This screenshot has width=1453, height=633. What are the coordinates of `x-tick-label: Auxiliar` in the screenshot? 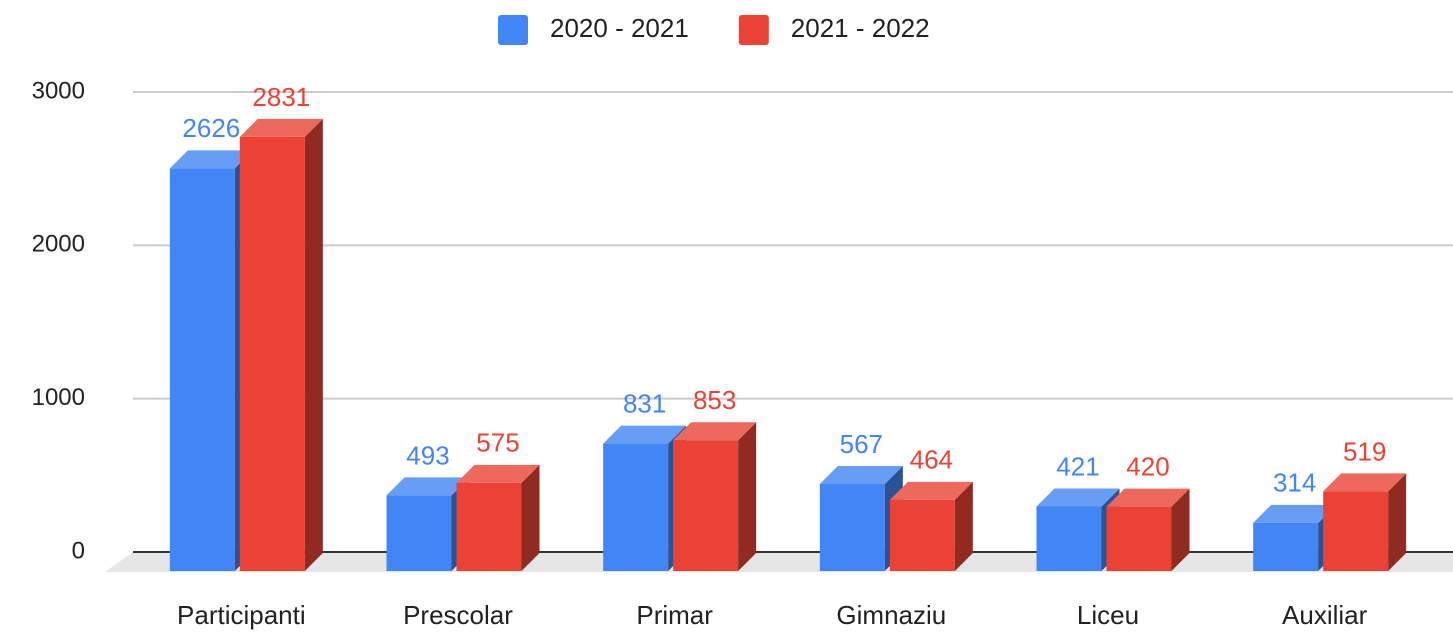 It's located at (1325, 615).